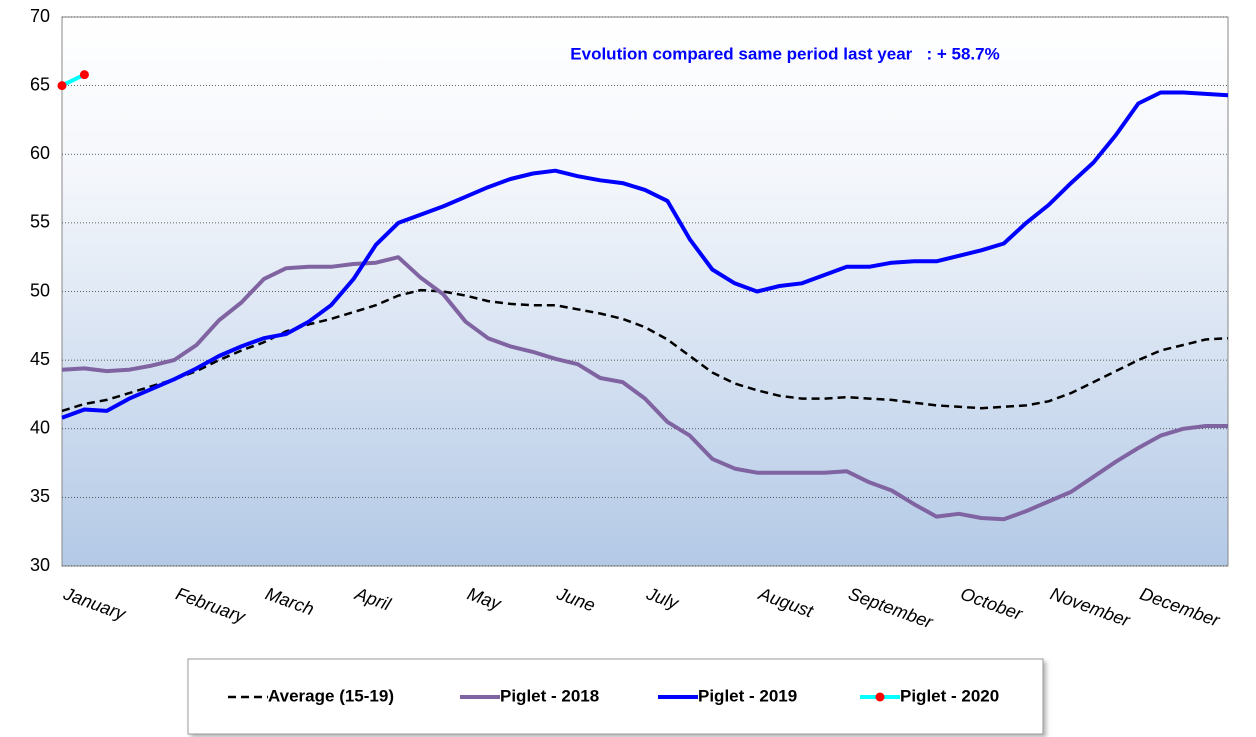 The image size is (1256, 737). What do you see at coordinates (992, 603) in the screenshot?
I see `x-tick-label: October` at bounding box center [992, 603].